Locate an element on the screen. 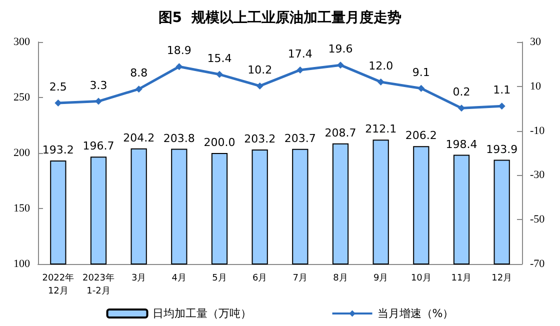 The width and height of the screenshot is (560, 326). data-label: 17.4 is located at coordinates (300, 53).